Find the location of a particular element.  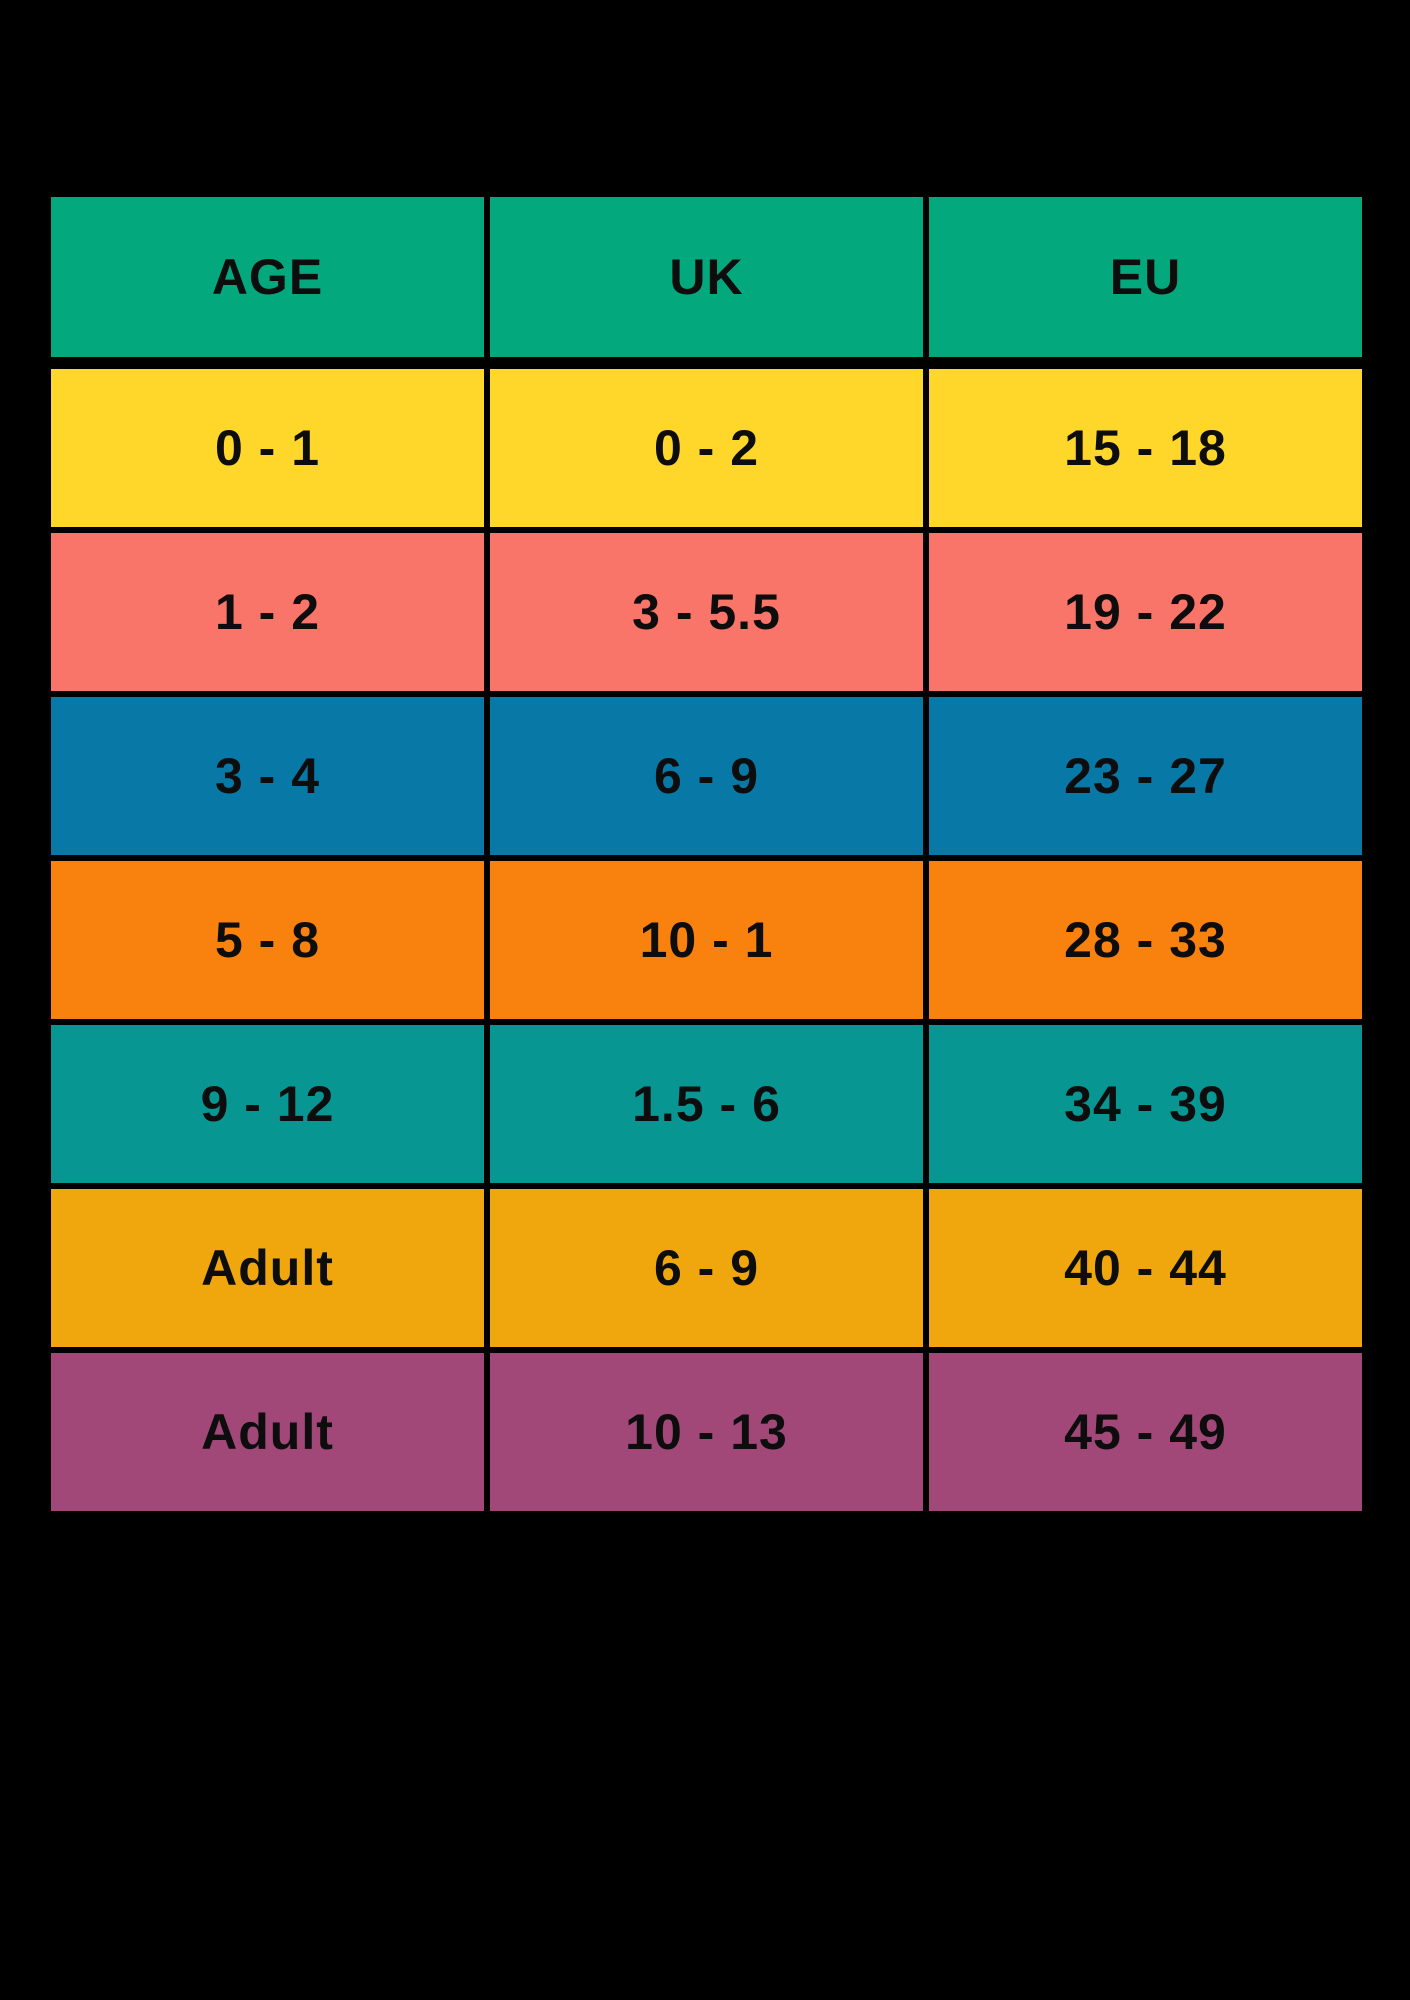

header-cell-eu: EU is located at coordinates (1145, 277).